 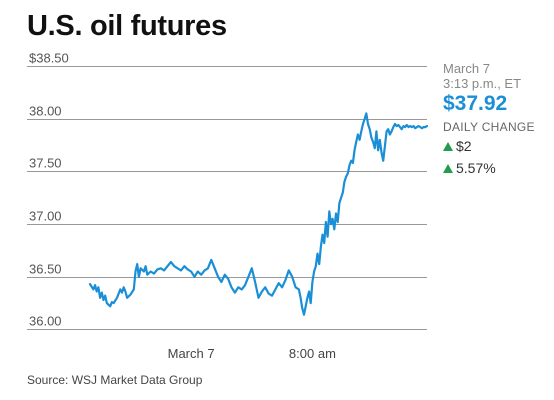 I want to click on y-tick-label: 38.00, so click(x=45, y=111).